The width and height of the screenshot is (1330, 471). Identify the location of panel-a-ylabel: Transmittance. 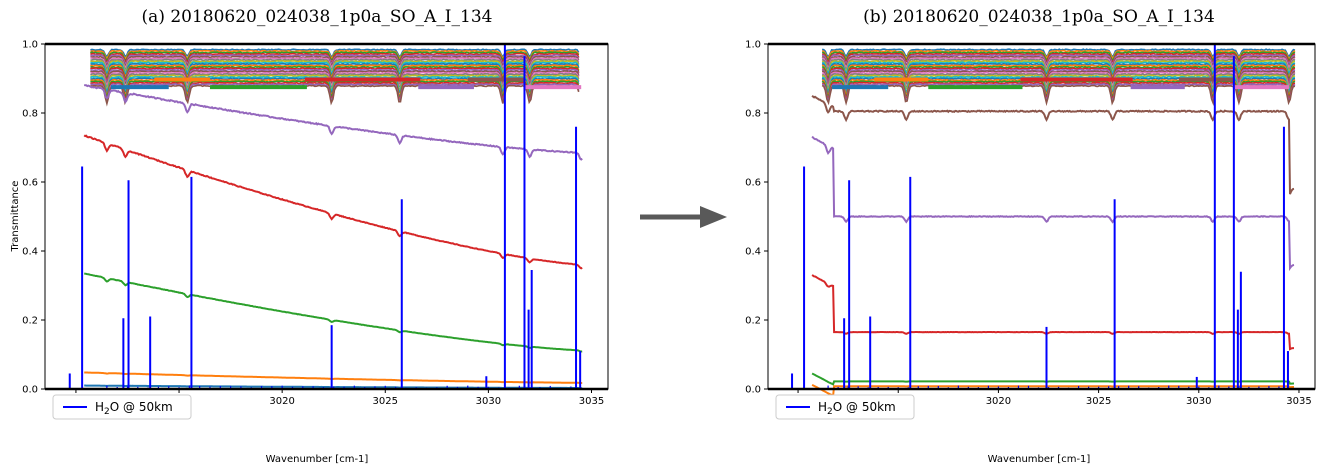
(15, 217).